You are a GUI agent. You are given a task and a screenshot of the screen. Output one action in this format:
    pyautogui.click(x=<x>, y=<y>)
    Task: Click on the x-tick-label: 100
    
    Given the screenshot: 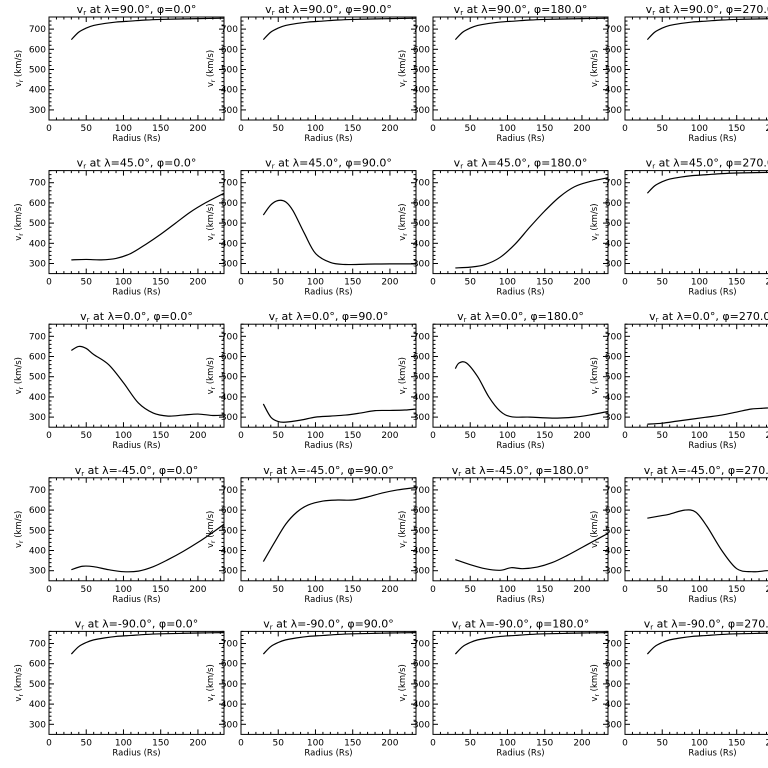 What is the action you would take?
    pyautogui.click(x=123, y=129)
    